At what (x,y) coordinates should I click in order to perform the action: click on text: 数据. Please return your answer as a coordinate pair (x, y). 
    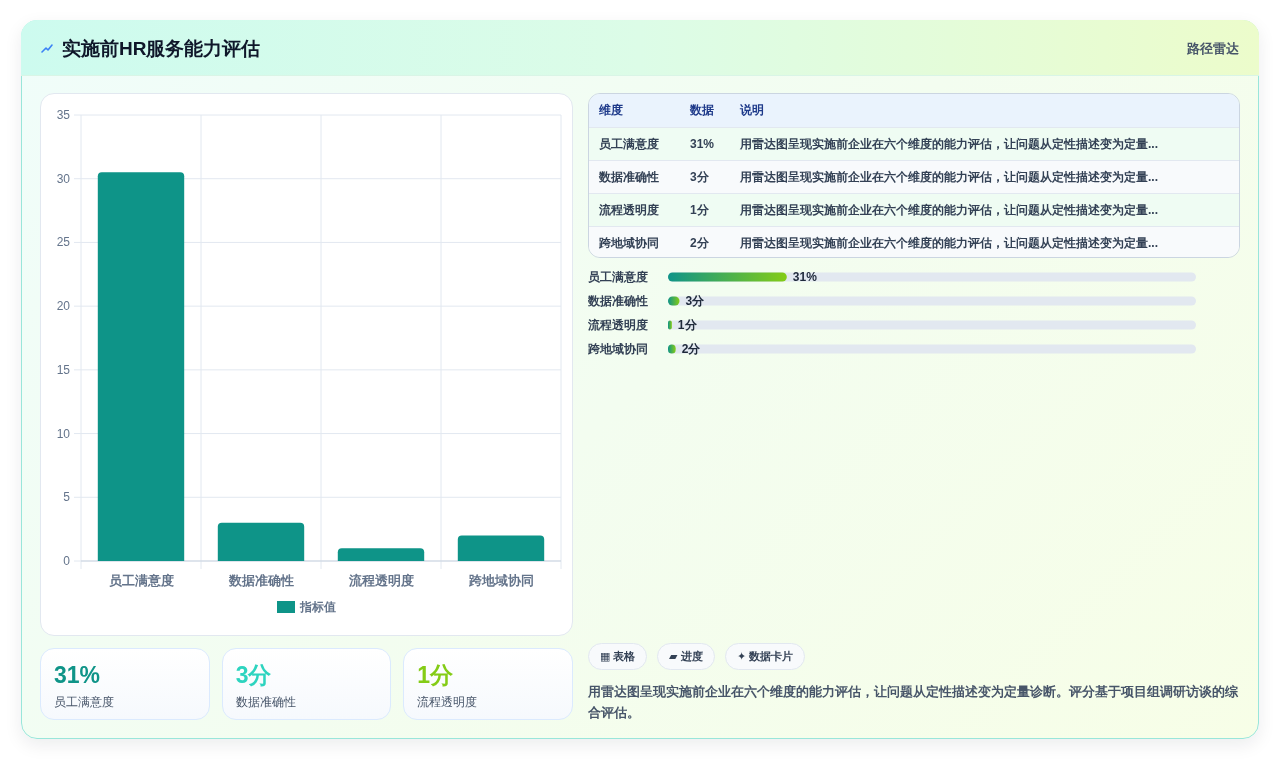
    Looking at the image, I should click on (702, 110).